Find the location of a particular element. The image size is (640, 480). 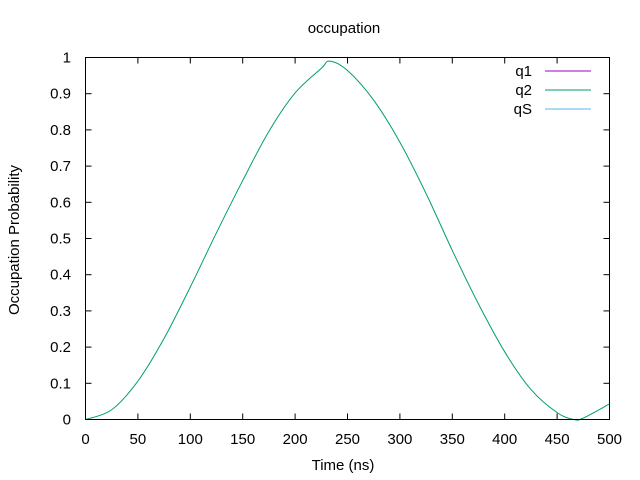

legend-label-qs: qS is located at coordinates (523, 109).